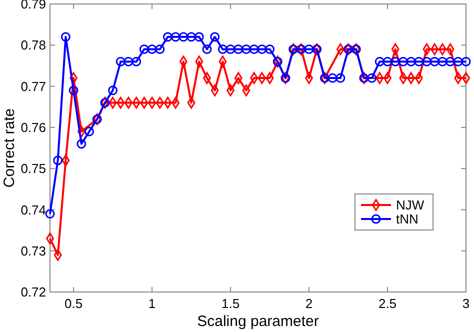 This screenshot has height=332, width=474. I want to click on y-tick-label: 0.78, so click(33, 45).